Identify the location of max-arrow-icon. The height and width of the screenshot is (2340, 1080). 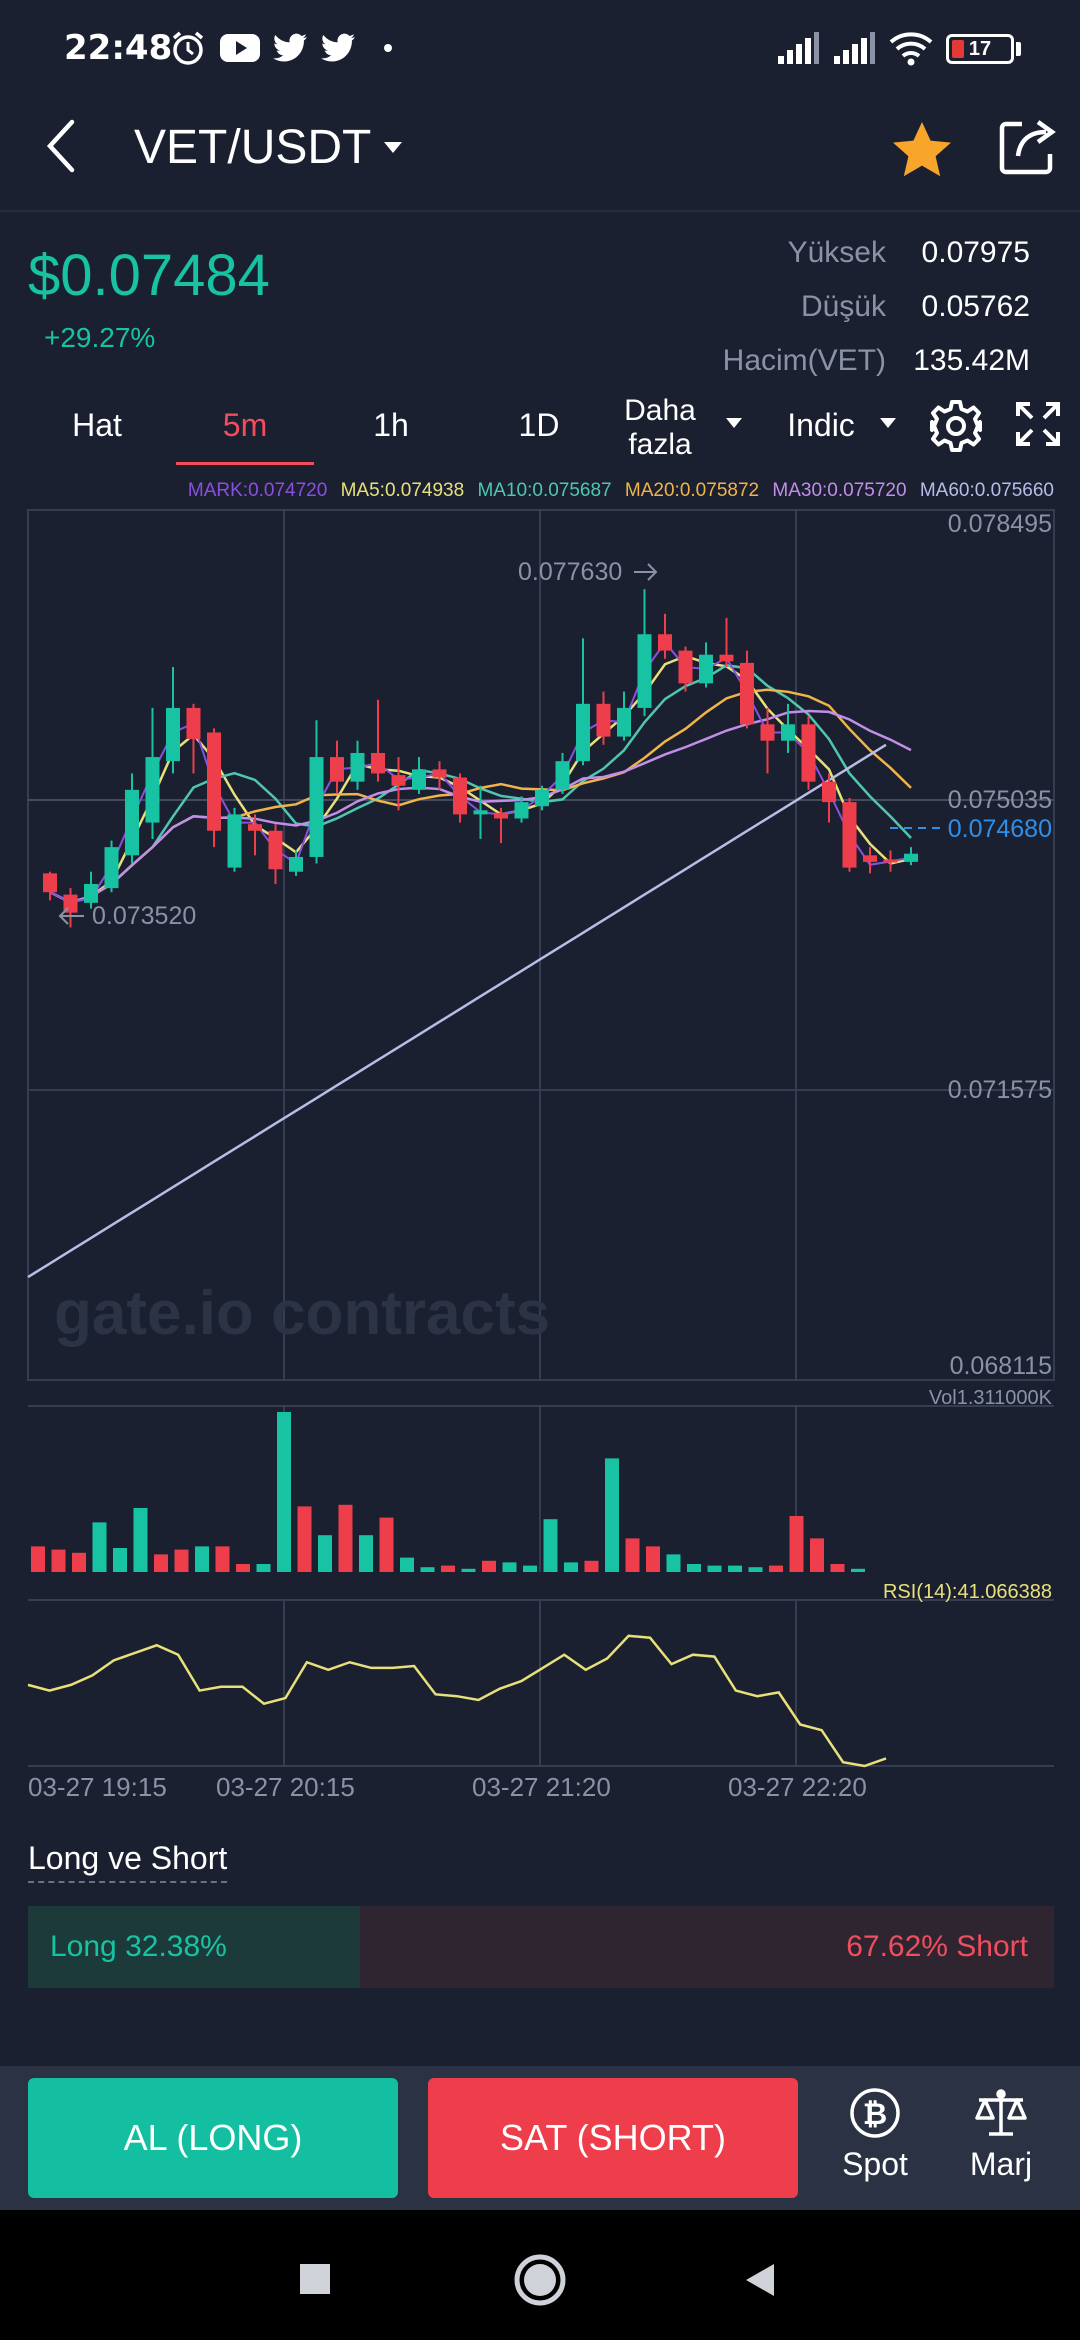
(646, 572).